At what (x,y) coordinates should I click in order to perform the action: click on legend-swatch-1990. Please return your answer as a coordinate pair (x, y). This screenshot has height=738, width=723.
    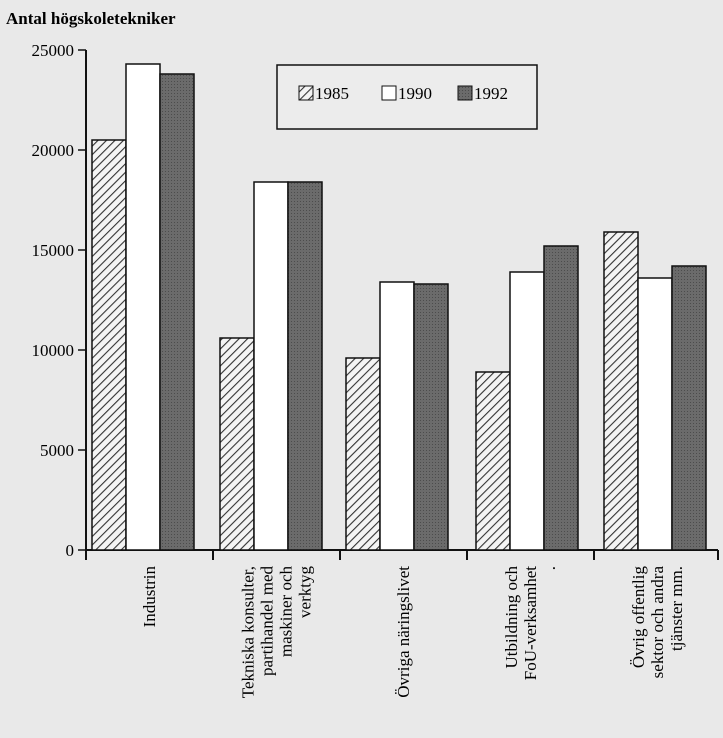
    Looking at the image, I should click on (389, 93).